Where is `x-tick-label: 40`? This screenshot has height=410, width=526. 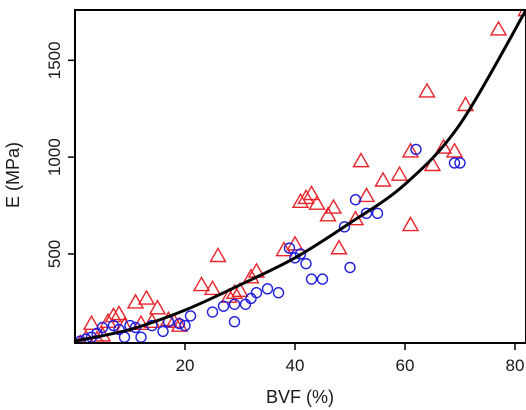
x-tick-label: 40 is located at coordinates (295, 365).